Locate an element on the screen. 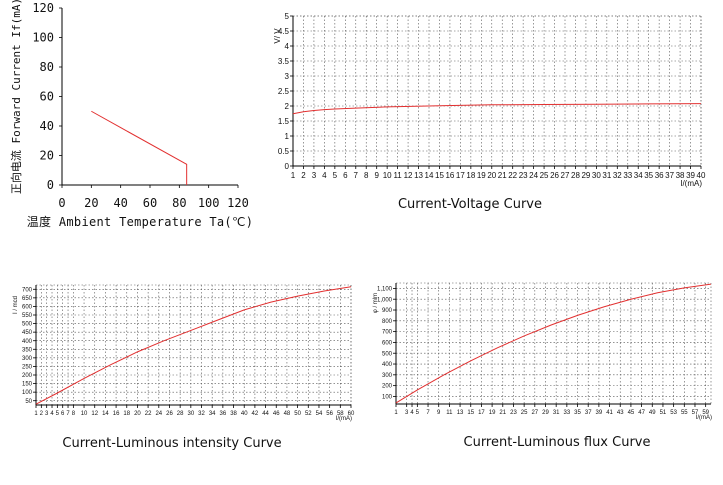 Image resolution: width=723 pixels, height=485 pixels. y-tick-label: 3 is located at coordinates (287, 76).